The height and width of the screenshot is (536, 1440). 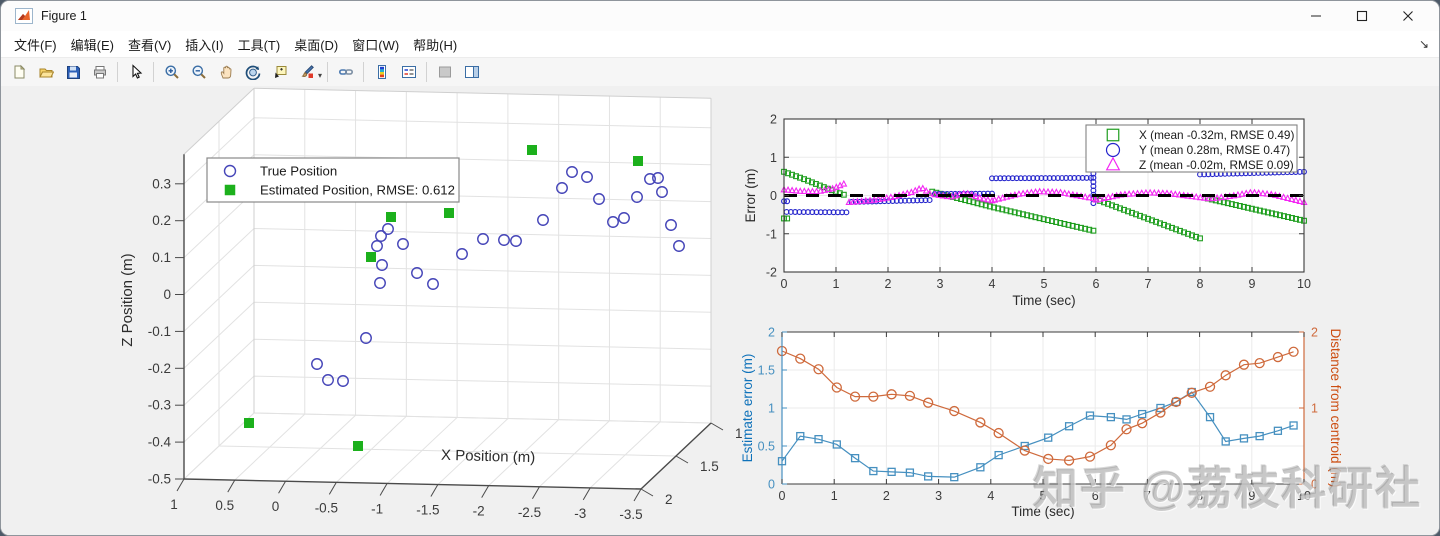 I want to click on svg-text: -0.4, so click(x=160, y=442).